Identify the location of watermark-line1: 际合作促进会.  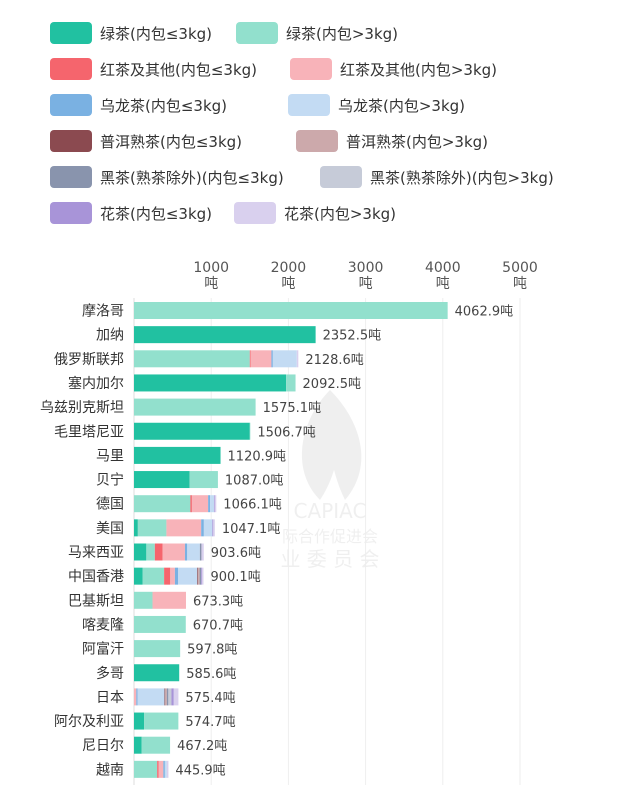
(330, 536).